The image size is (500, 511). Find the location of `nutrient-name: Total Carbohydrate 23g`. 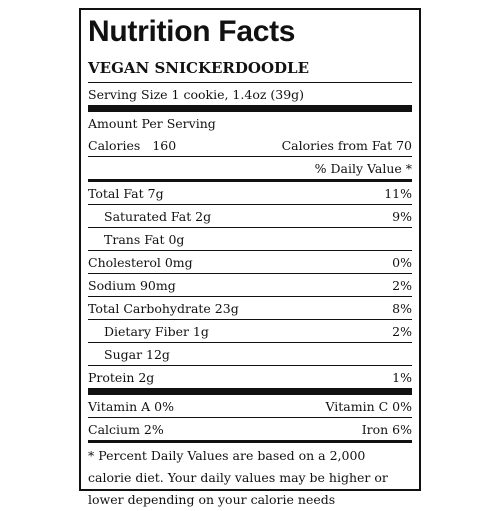

nutrient-name: Total Carbohydrate 23g is located at coordinates (163, 308).